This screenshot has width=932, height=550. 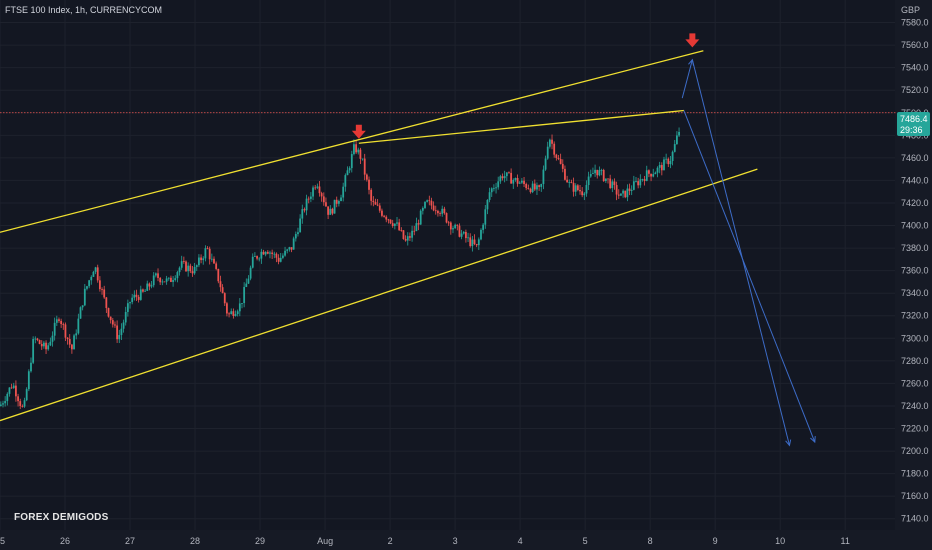 What do you see at coordinates (914, 119) in the screenshot?
I see `price-tag-price: 7486.4` at bounding box center [914, 119].